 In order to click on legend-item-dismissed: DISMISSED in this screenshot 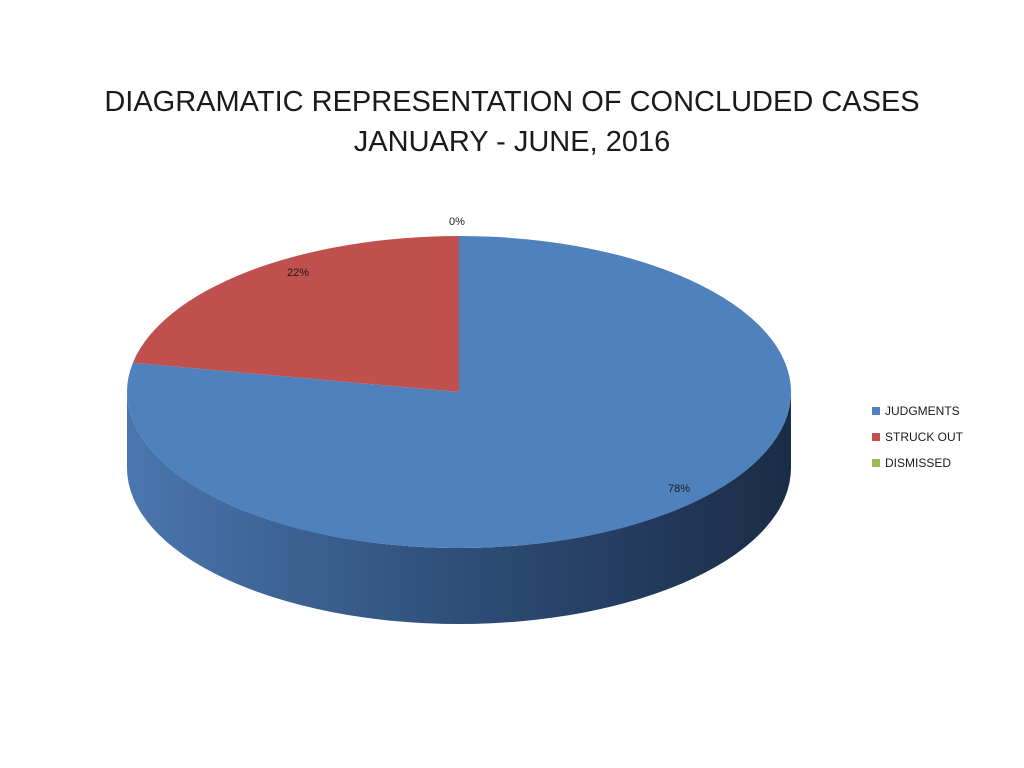, I will do `click(942, 463)`.